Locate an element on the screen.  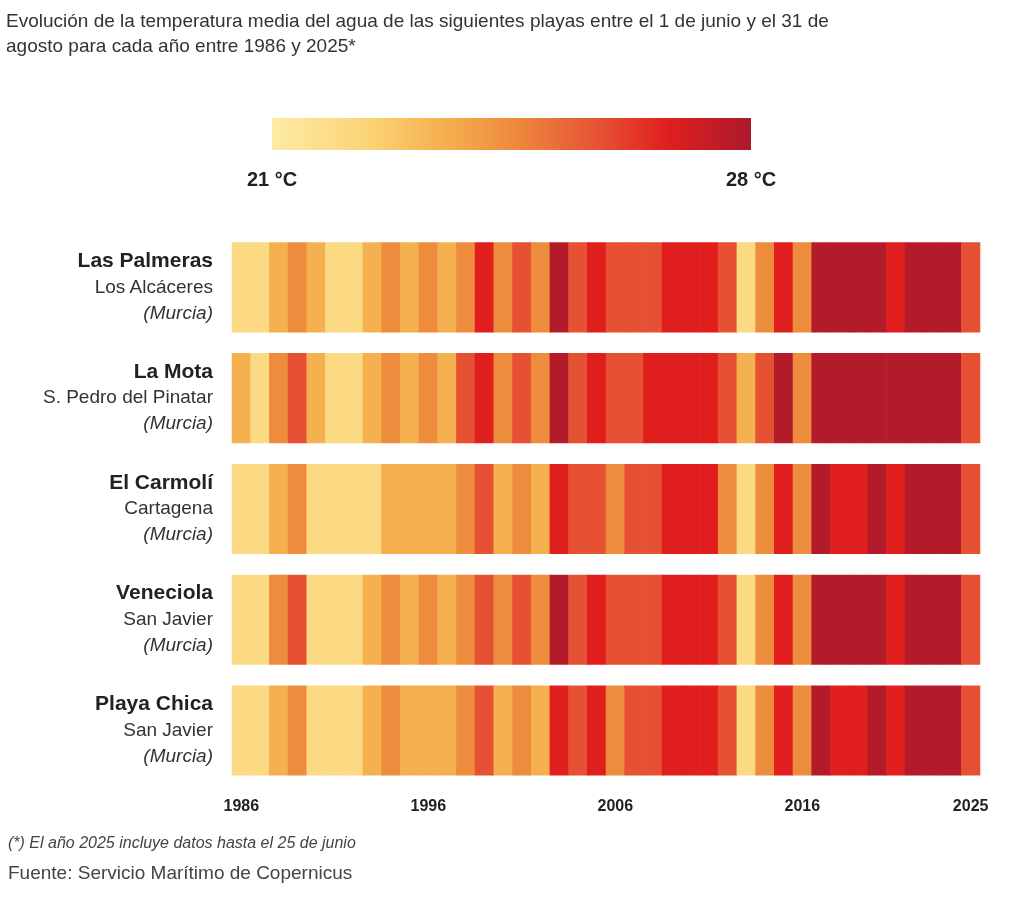
text: (*) El año 2025 incluye datos hasta el 25 de junio is located at coordinates (182, 843).